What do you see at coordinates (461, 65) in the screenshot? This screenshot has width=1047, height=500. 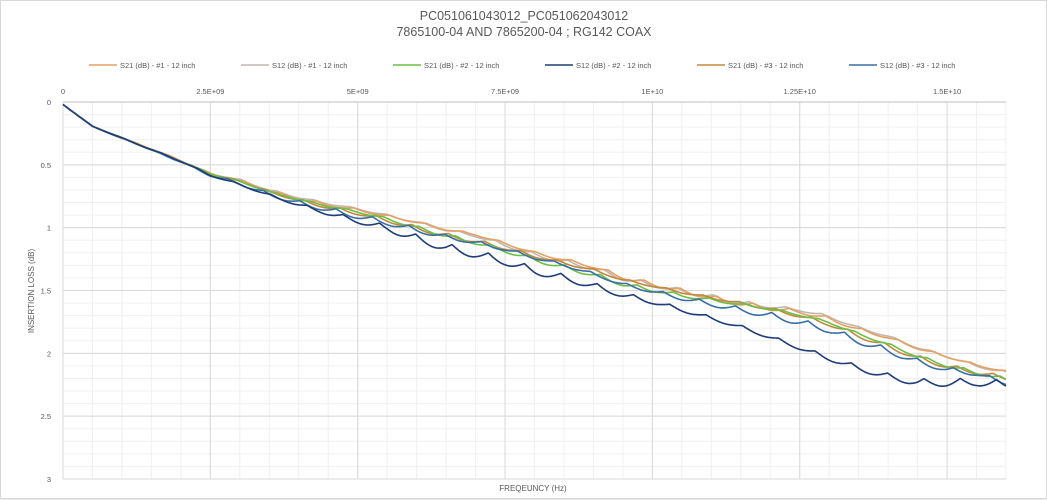 I see `legend-label: S21 (dB) - #2 - 12 inch` at bounding box center [461, 65].